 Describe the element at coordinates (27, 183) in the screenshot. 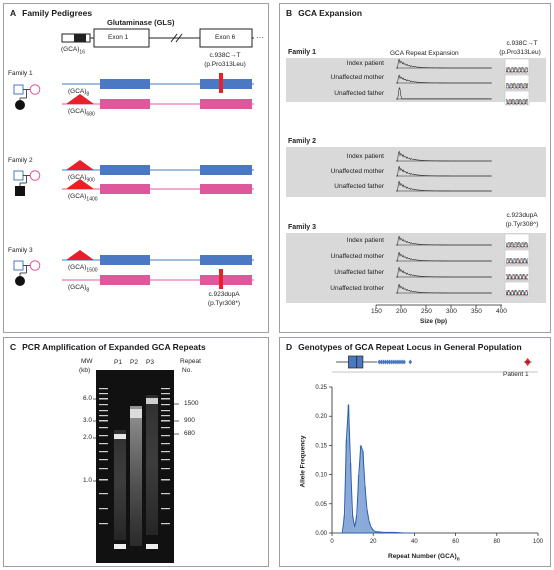

I see `family2-pedigree` at that location.